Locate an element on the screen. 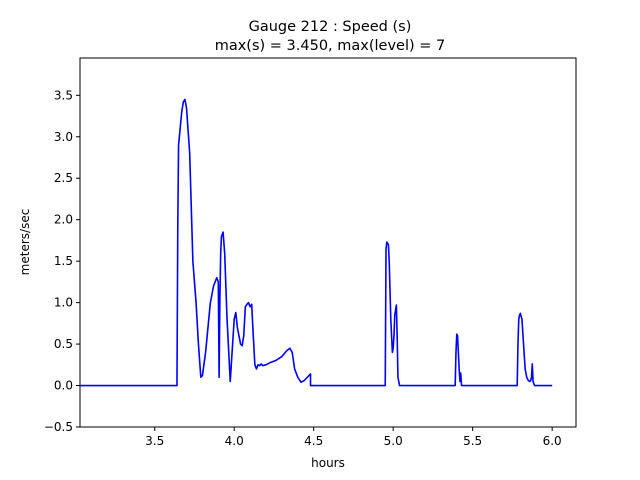 The height and width of the screenshot is (480, 640). y-tick-label: 1.5 is located at coordinates (63, 261).